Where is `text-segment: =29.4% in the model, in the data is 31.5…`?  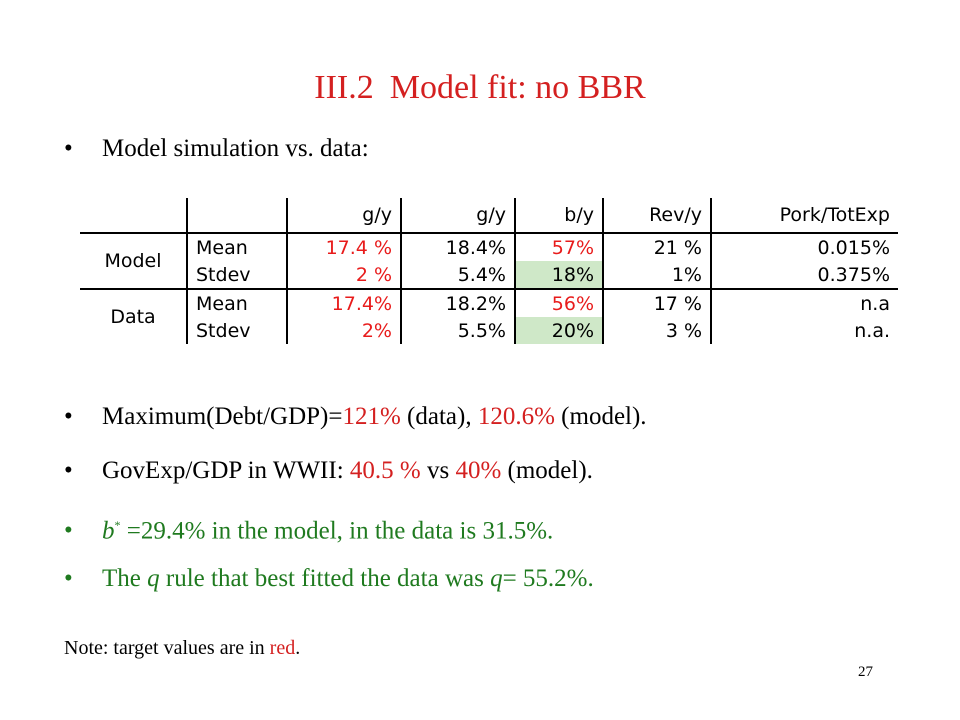 text-segment: =29.4% in the model, in the data is 31.5… is located at coordinates (337, 531).